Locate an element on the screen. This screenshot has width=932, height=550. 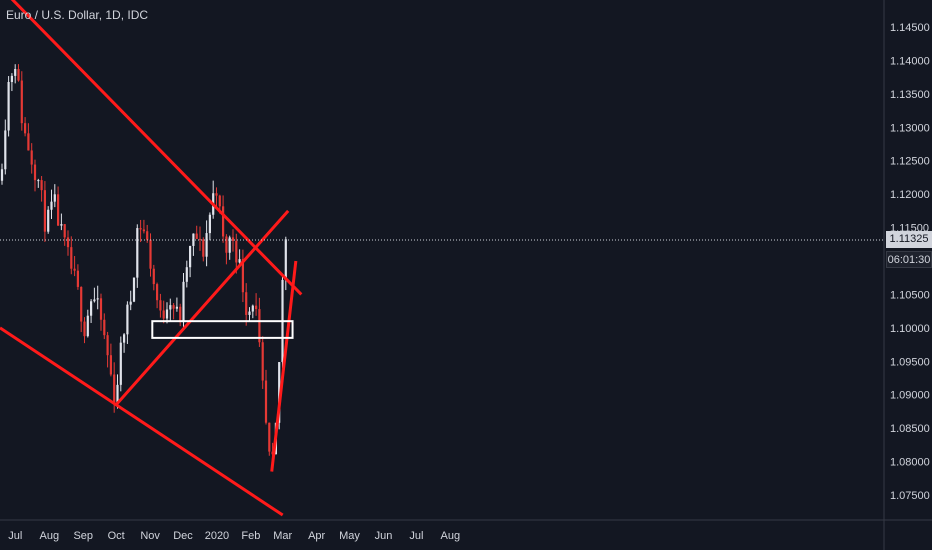
price-tick-0: 1.07500 is located at coordinates (910, 496).